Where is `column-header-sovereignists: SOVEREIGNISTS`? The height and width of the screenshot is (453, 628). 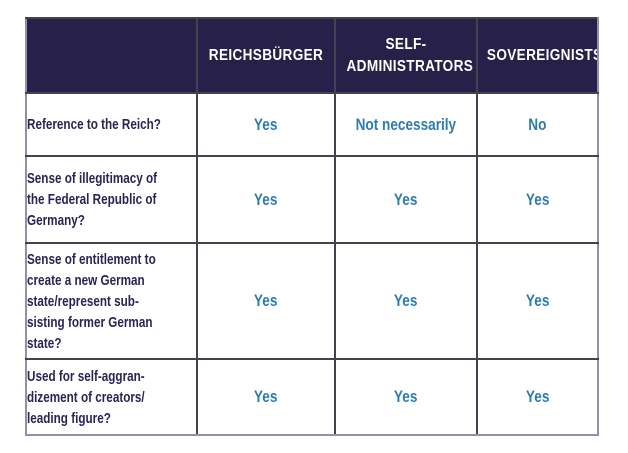
column-header-sovereignists: SOVEREIGNISTS is located at coordinates (537, 55).